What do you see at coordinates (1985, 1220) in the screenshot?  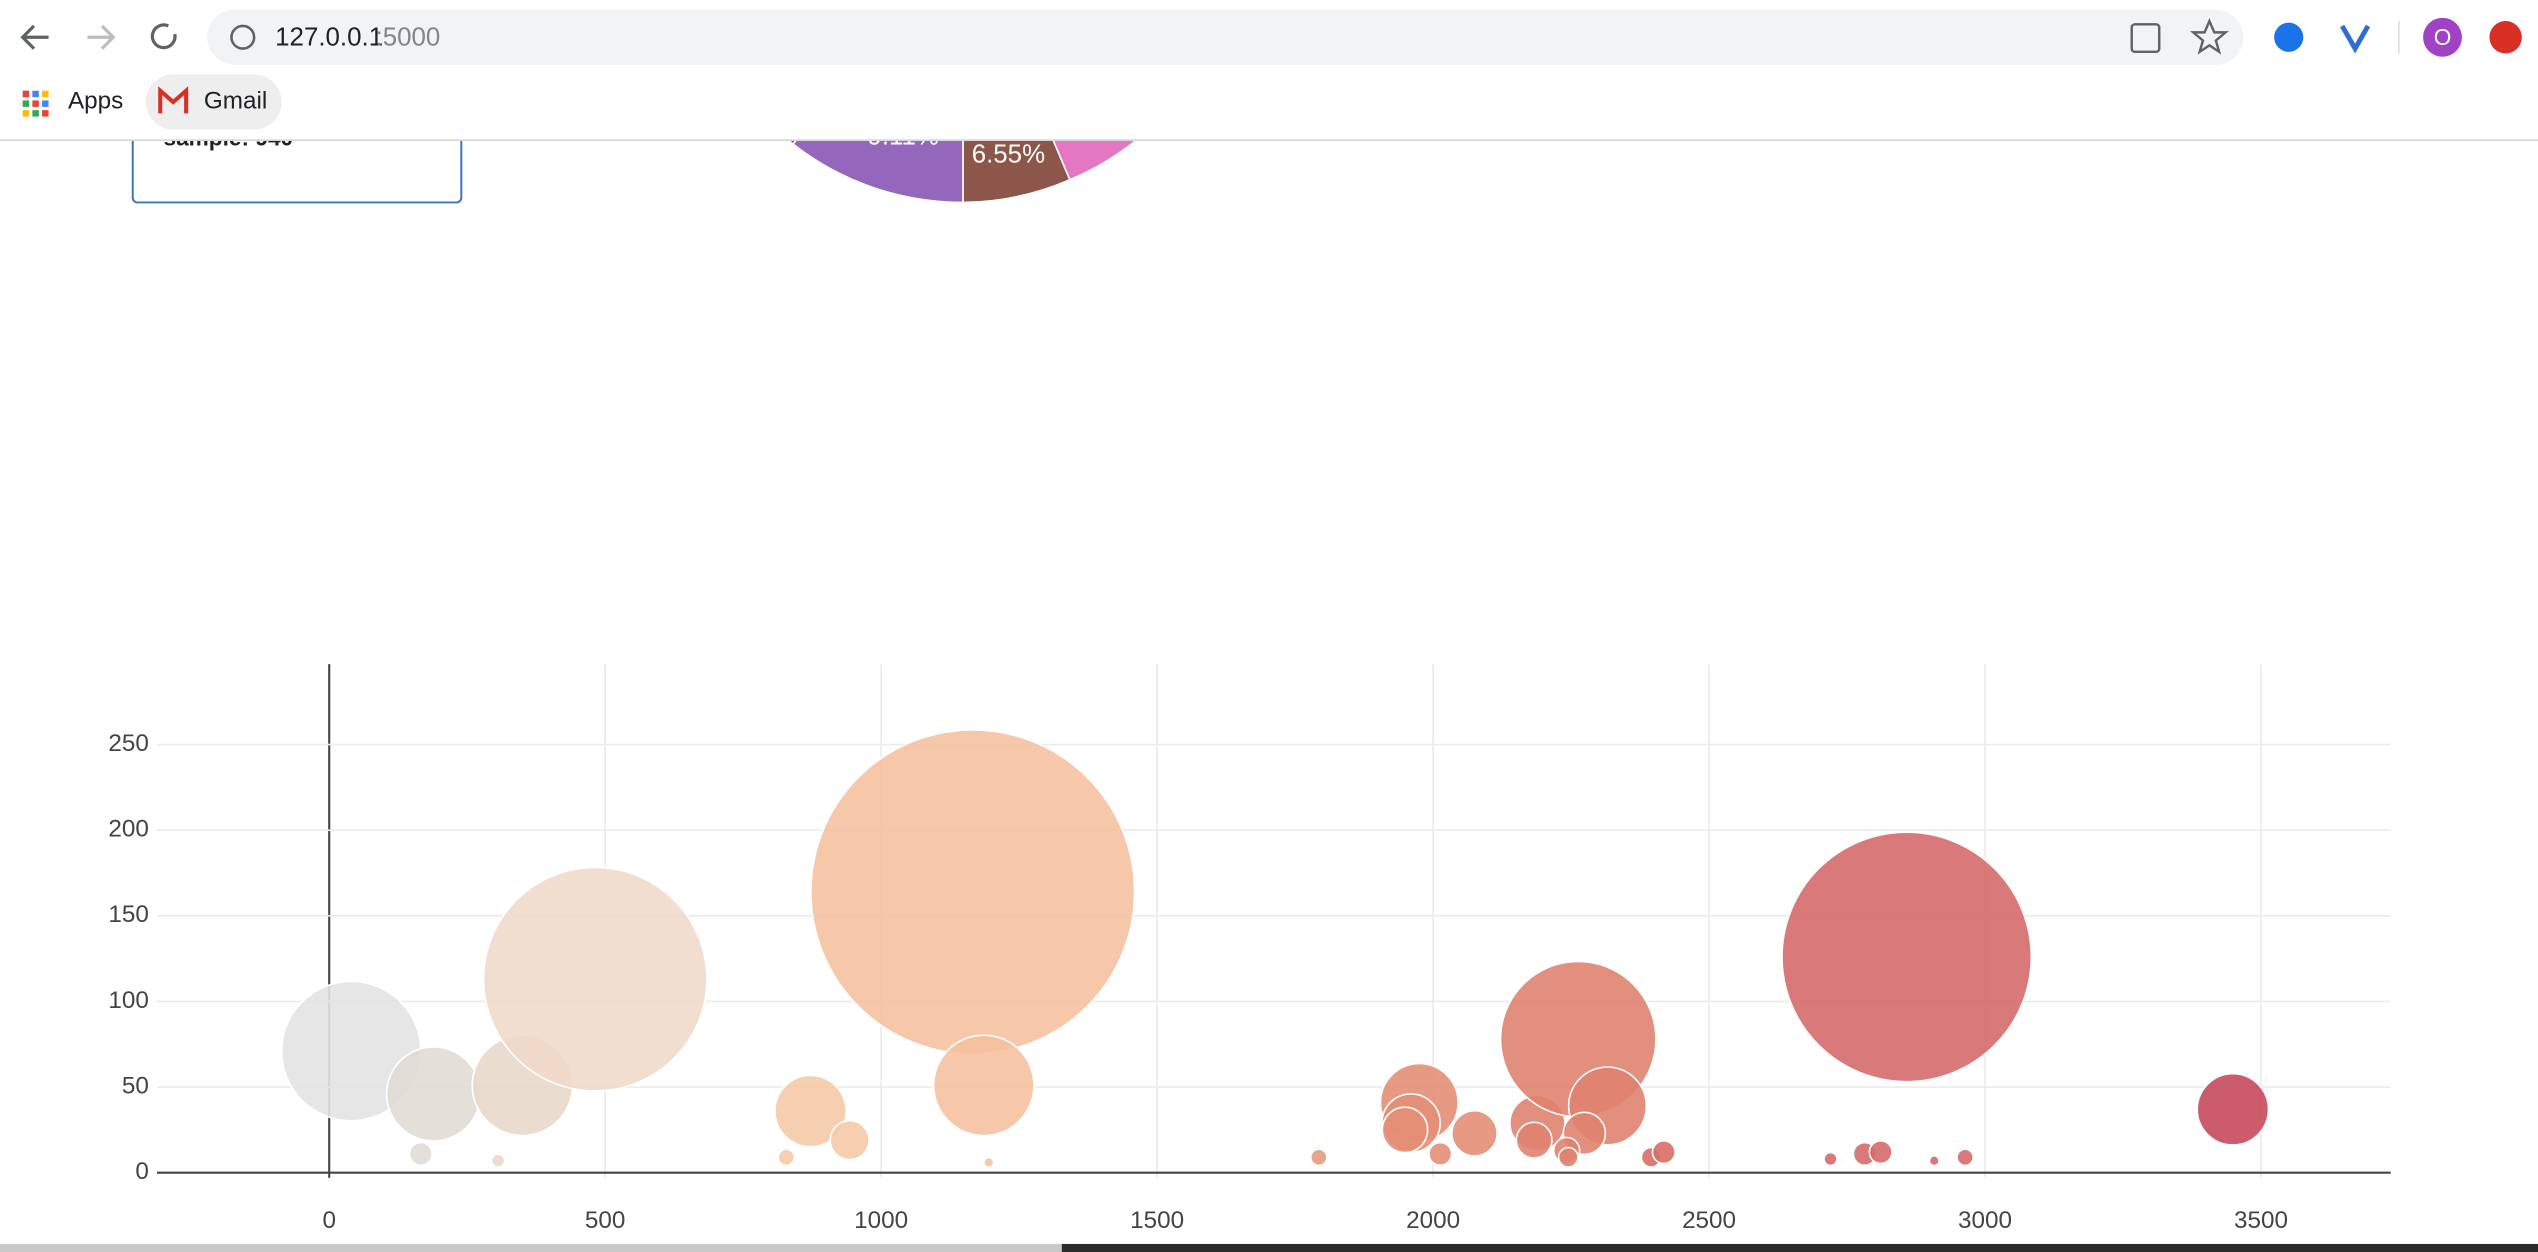 I see `x-tick-label: 3000` at bounding box center [1985, 1220].